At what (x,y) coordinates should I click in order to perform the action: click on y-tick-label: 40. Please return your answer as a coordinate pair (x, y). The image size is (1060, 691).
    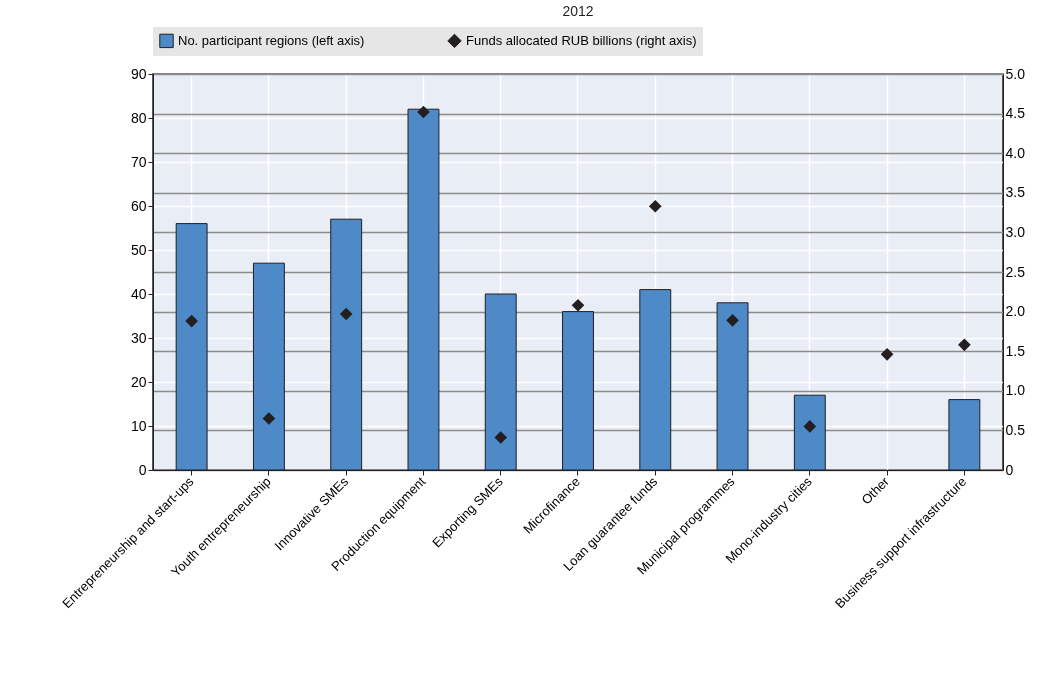
    Looking at the image, I should click on (138, 293).